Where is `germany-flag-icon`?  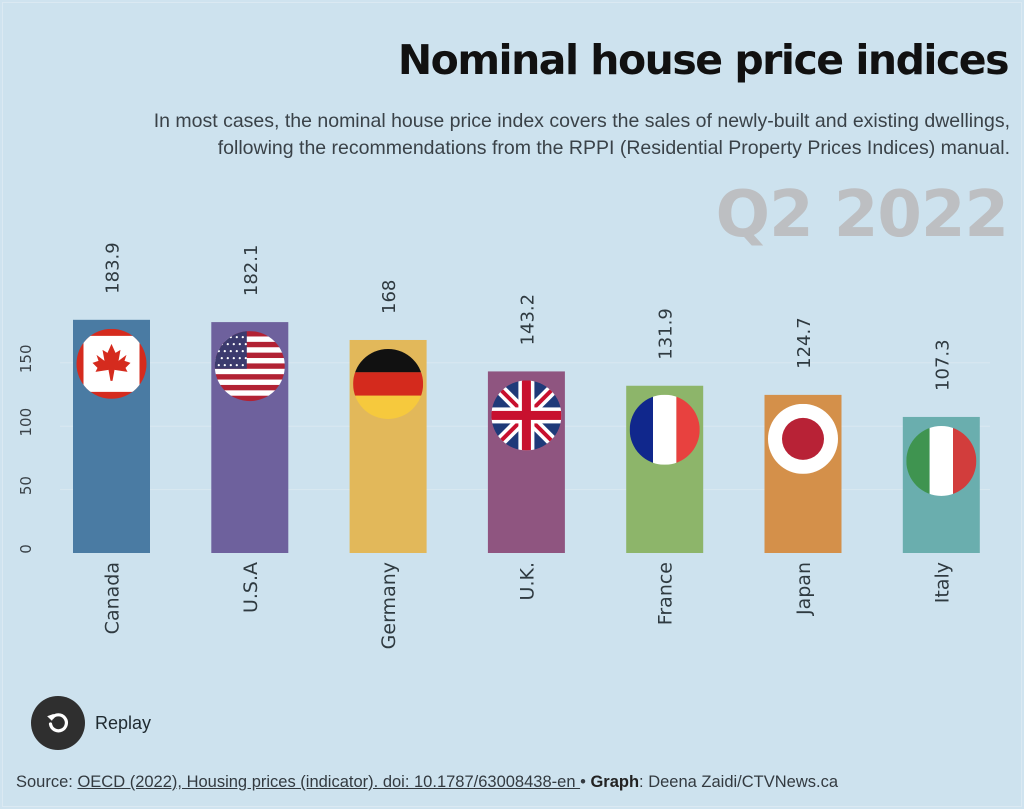
germany-flag-icon is located at coordinates (388, 383).